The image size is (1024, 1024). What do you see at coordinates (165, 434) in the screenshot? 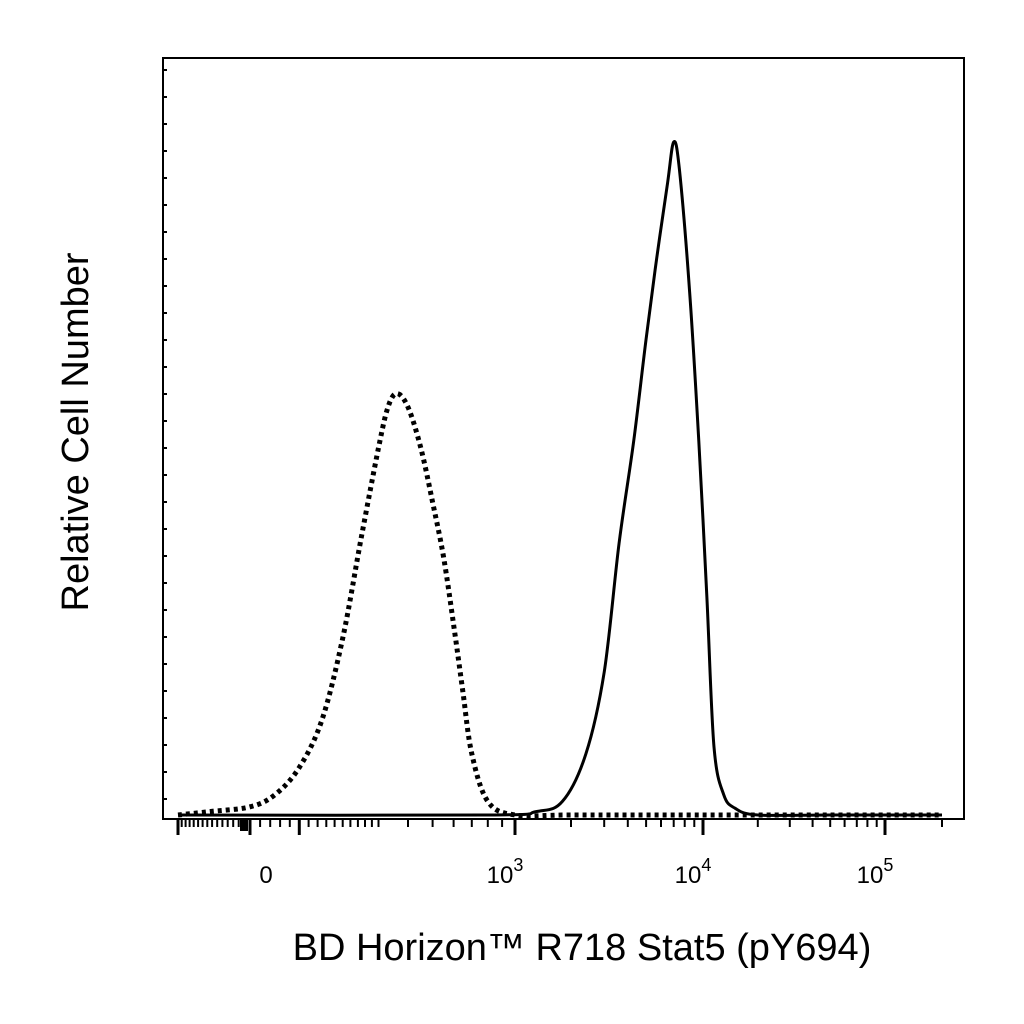
I see `y-axis-minor-ticks` at bounding box center [165, 434].